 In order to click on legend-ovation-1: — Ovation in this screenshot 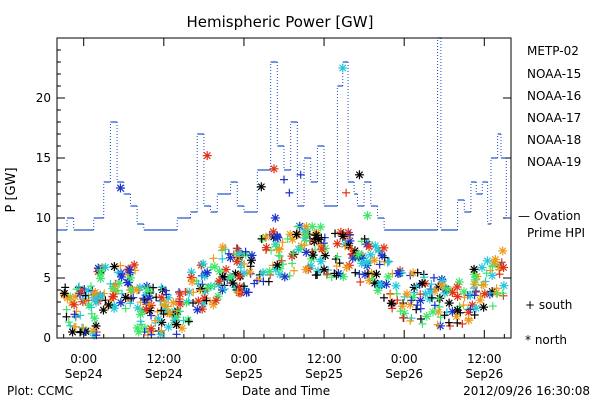, I will do `click(549, 216)`.